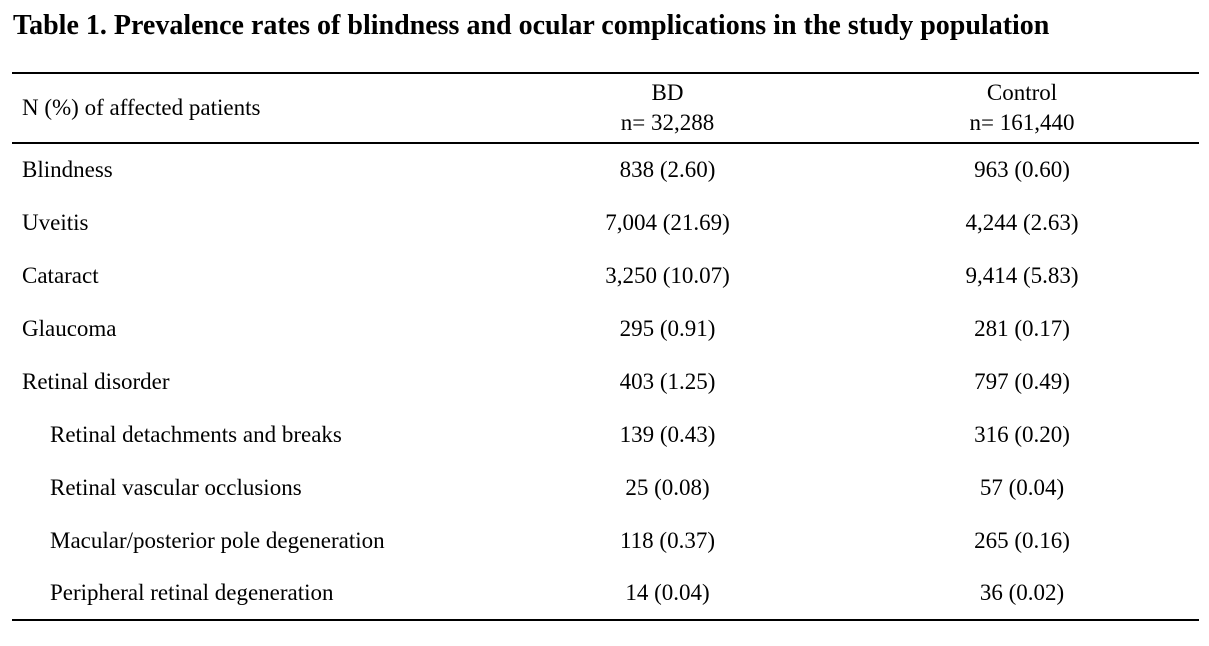  I want to click on bd-value-cell: 3,250 (10.07), so click(667, 275).